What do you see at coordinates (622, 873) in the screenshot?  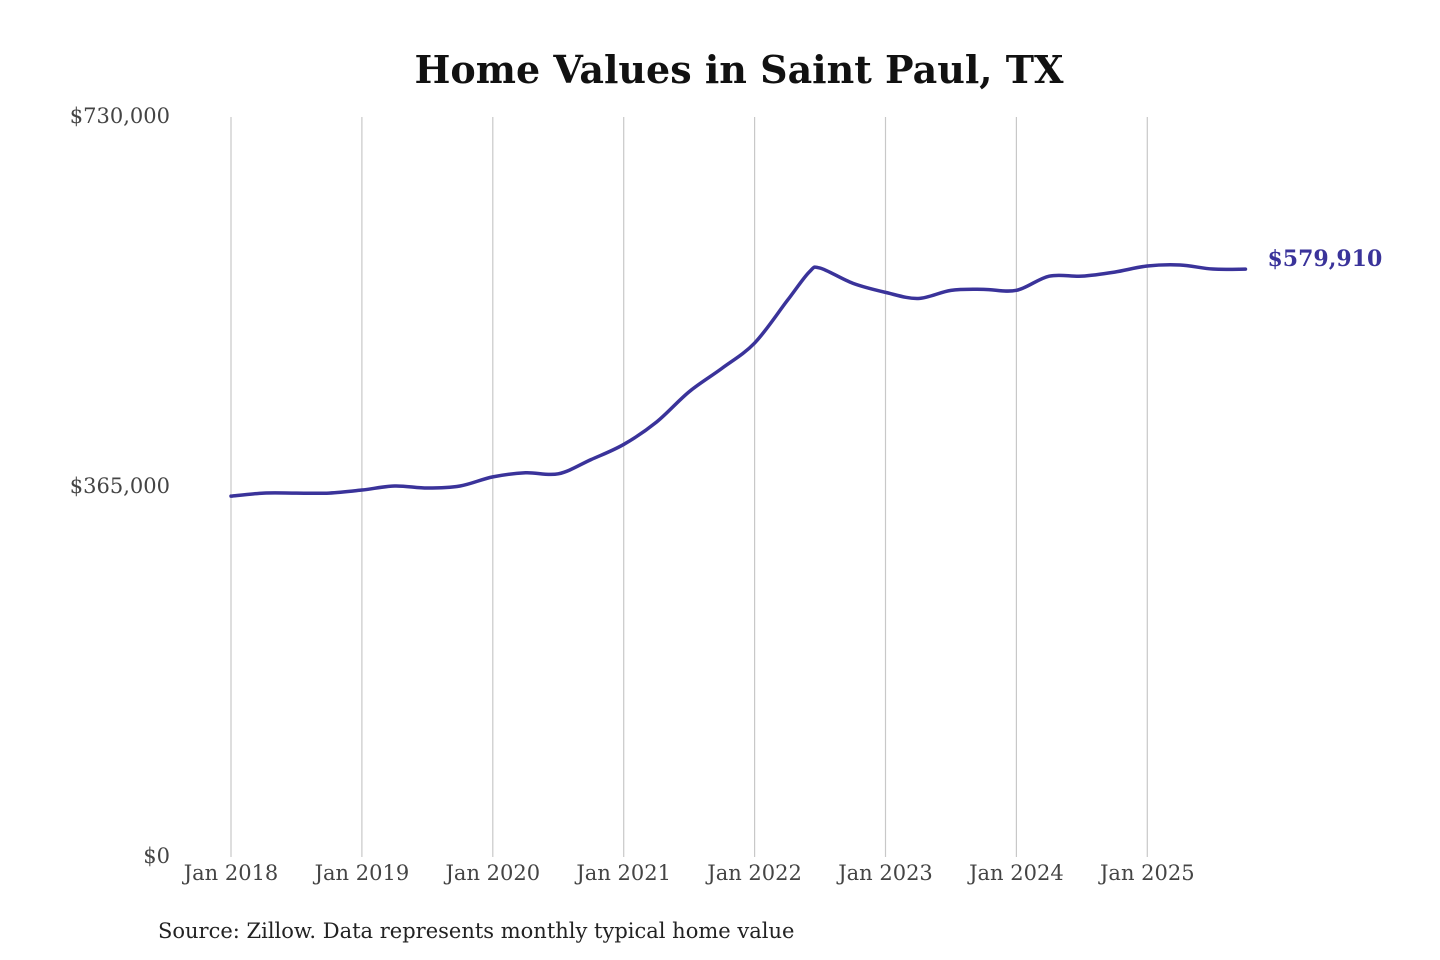 I see `x-tick-label: Jan 2021` at bounding box center [622, 873].